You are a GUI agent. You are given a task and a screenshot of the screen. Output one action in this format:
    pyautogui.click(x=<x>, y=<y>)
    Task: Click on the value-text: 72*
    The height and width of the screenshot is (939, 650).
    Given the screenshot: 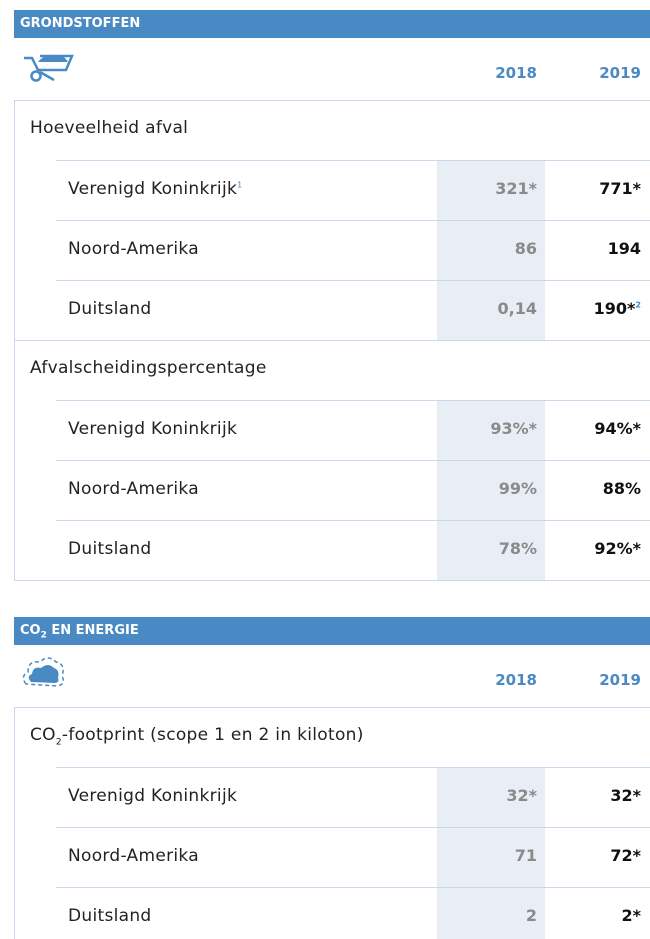 What is the action you would take?
    pyautogui.click(x=625, y=855)
    